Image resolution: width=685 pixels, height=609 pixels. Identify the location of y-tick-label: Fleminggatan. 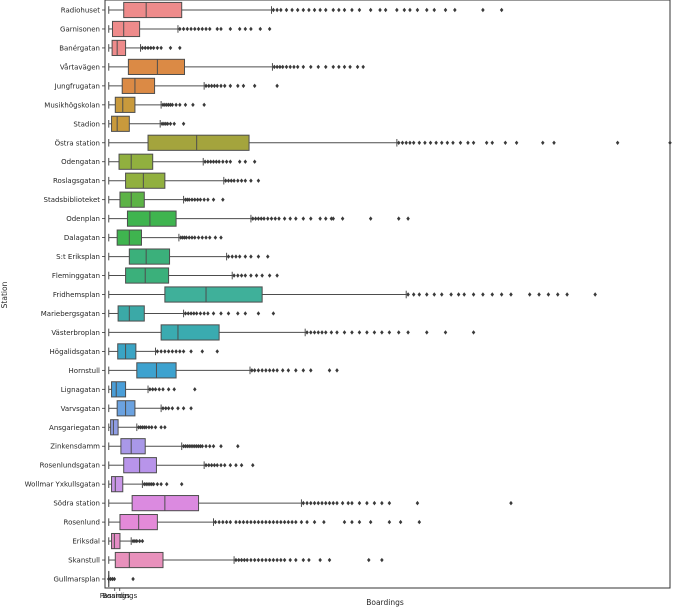
(76, 276).